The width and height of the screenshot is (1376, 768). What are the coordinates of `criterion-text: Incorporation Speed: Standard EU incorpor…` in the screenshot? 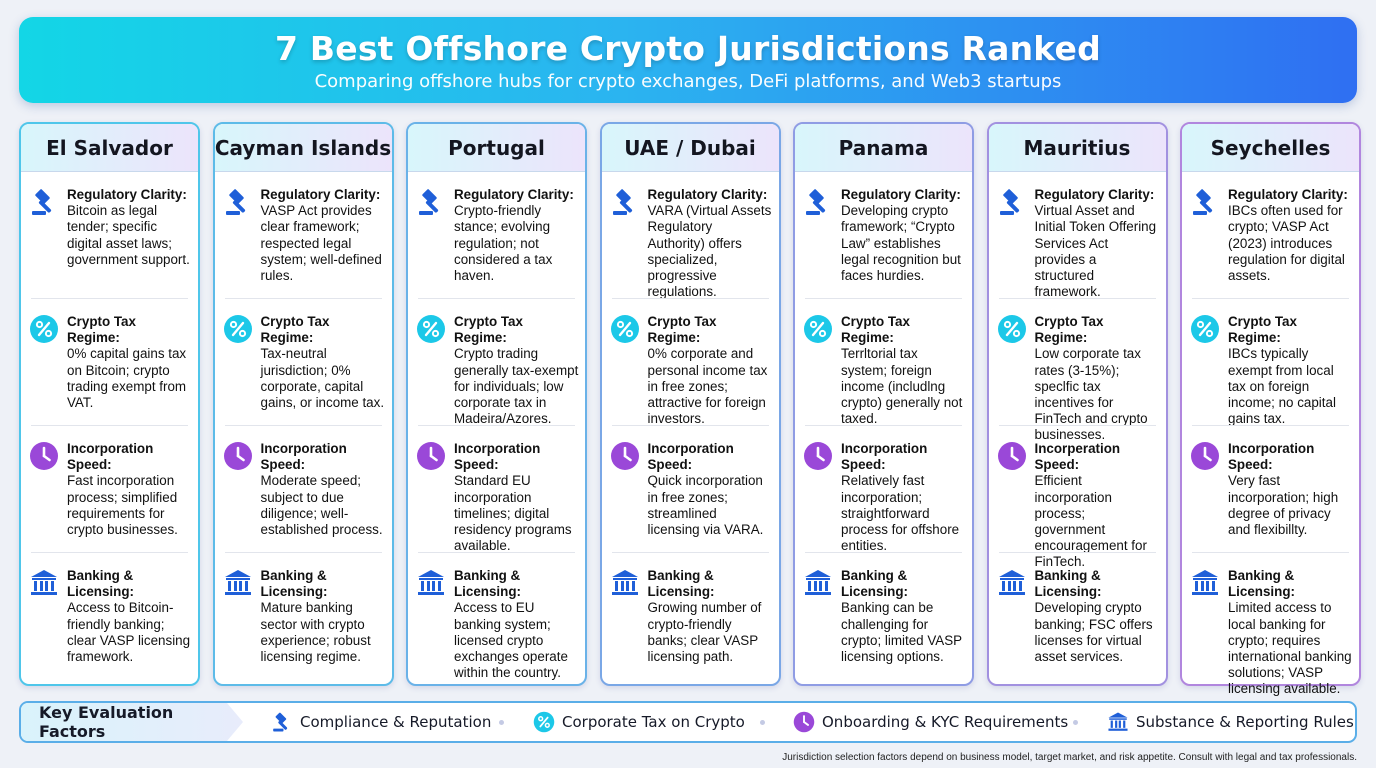 It's located at (516, 497).